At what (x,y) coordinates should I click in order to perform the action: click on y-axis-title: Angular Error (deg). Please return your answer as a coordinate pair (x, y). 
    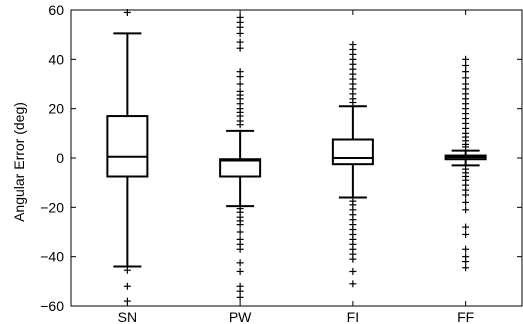
    Looking at the image, I should click on (19, 162).